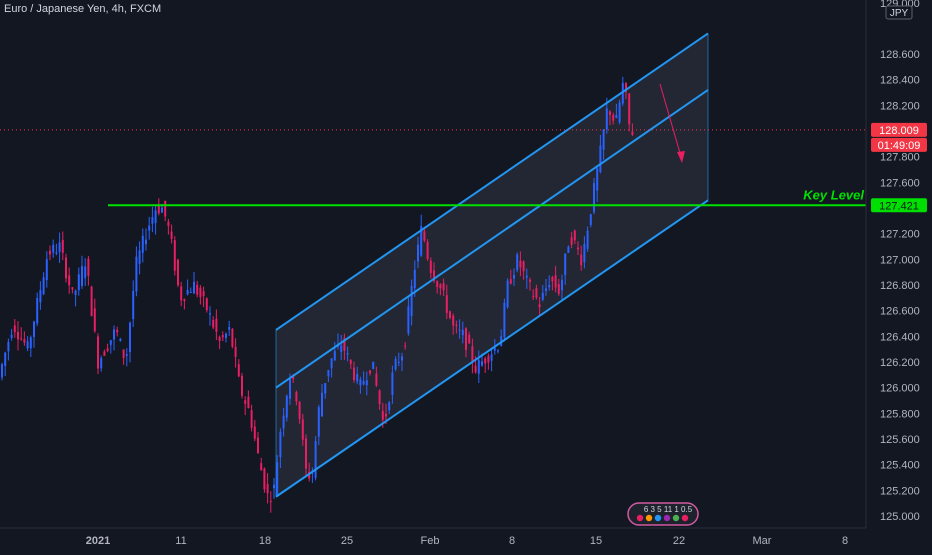 The width and height of the screenshot is (932, 555). Describe the element at coordinates (265, 541) in the screenshot. I see `x-tick-label: 18` at that location.